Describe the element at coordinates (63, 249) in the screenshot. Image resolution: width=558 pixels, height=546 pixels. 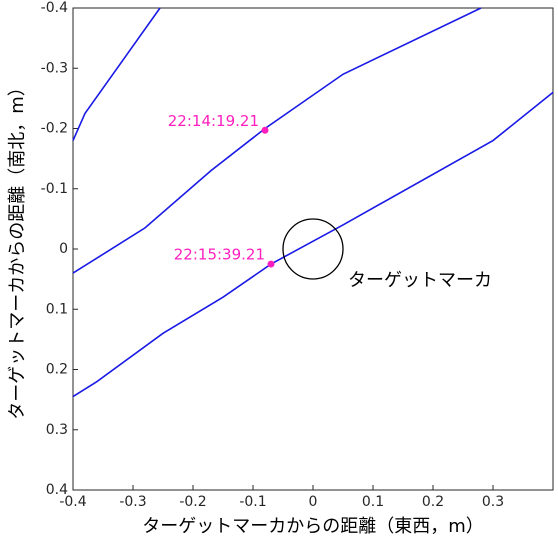
I see `y-tick-label: 0` at that location.